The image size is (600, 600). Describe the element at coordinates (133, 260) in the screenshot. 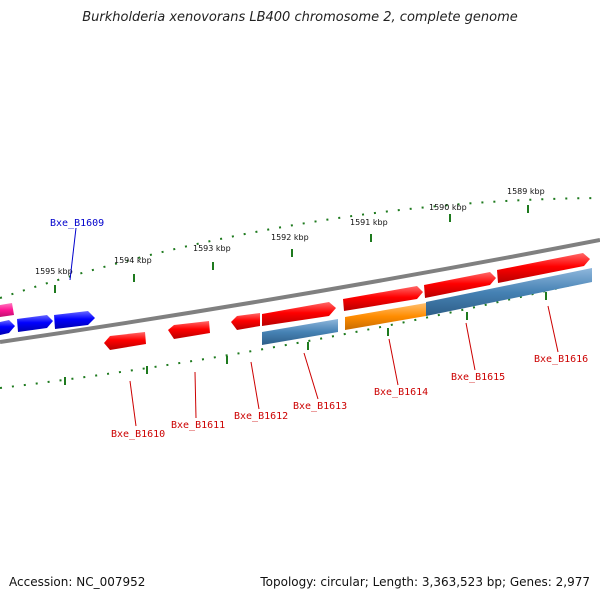

I see `scale-label: 1594 kbp` at that location.